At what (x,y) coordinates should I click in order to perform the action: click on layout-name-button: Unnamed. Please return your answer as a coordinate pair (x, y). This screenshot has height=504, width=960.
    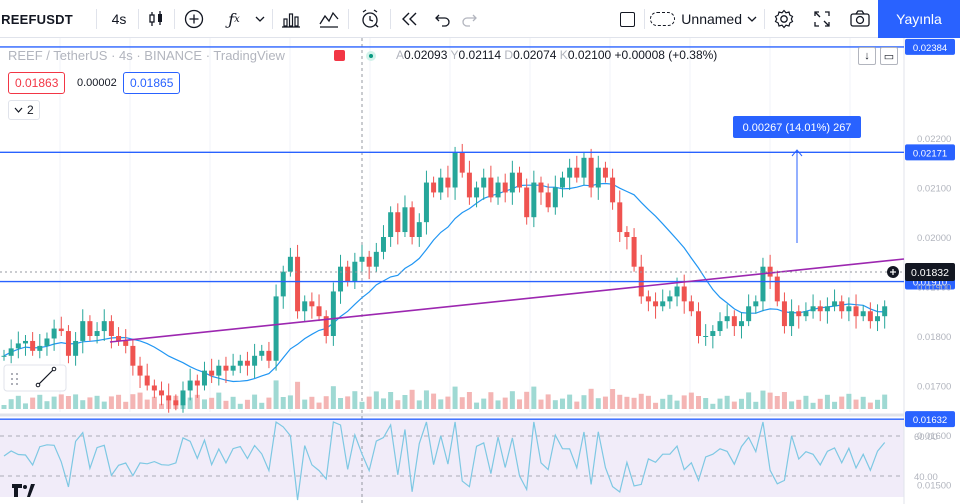
    Looking at the image, I should click on (696, 19).